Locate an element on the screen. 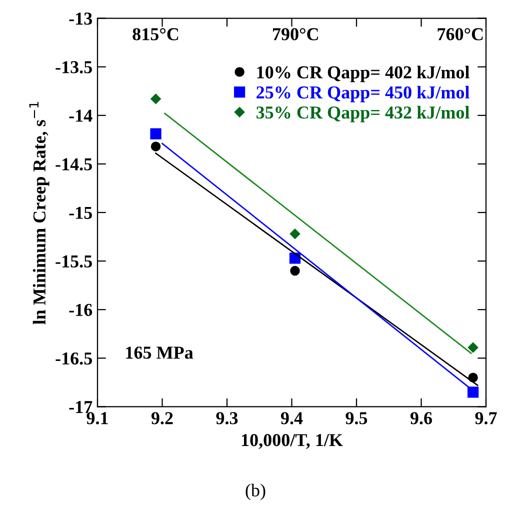 This screenshot has height=509, width=511. annotation: 790°C is located at coordinates (295, 34).